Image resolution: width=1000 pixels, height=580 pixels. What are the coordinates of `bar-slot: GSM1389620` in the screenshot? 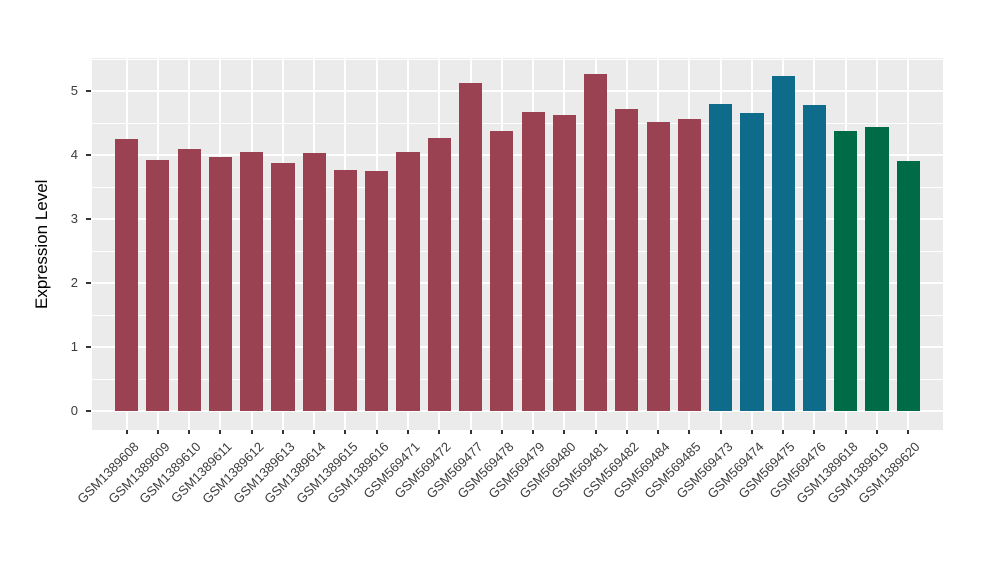 It's located at (890, 282).